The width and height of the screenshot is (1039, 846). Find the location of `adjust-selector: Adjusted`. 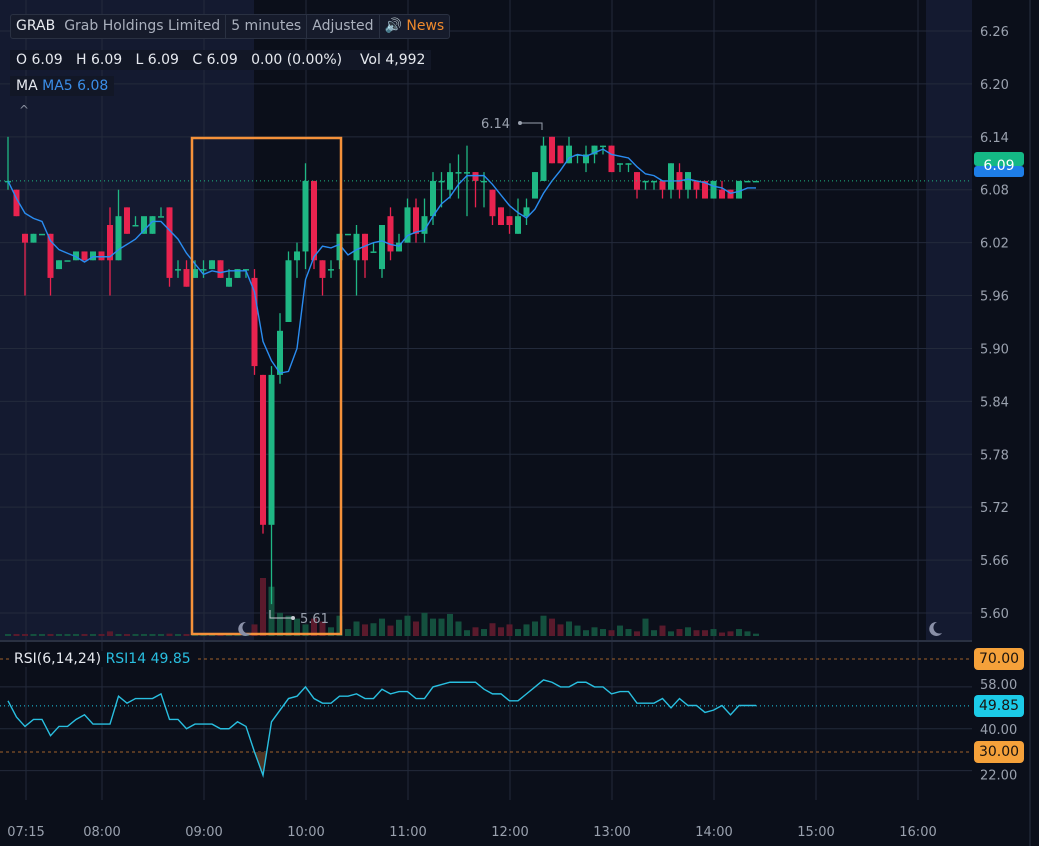

adjust-selector: Adjusted is located at coordinates (343, 26).